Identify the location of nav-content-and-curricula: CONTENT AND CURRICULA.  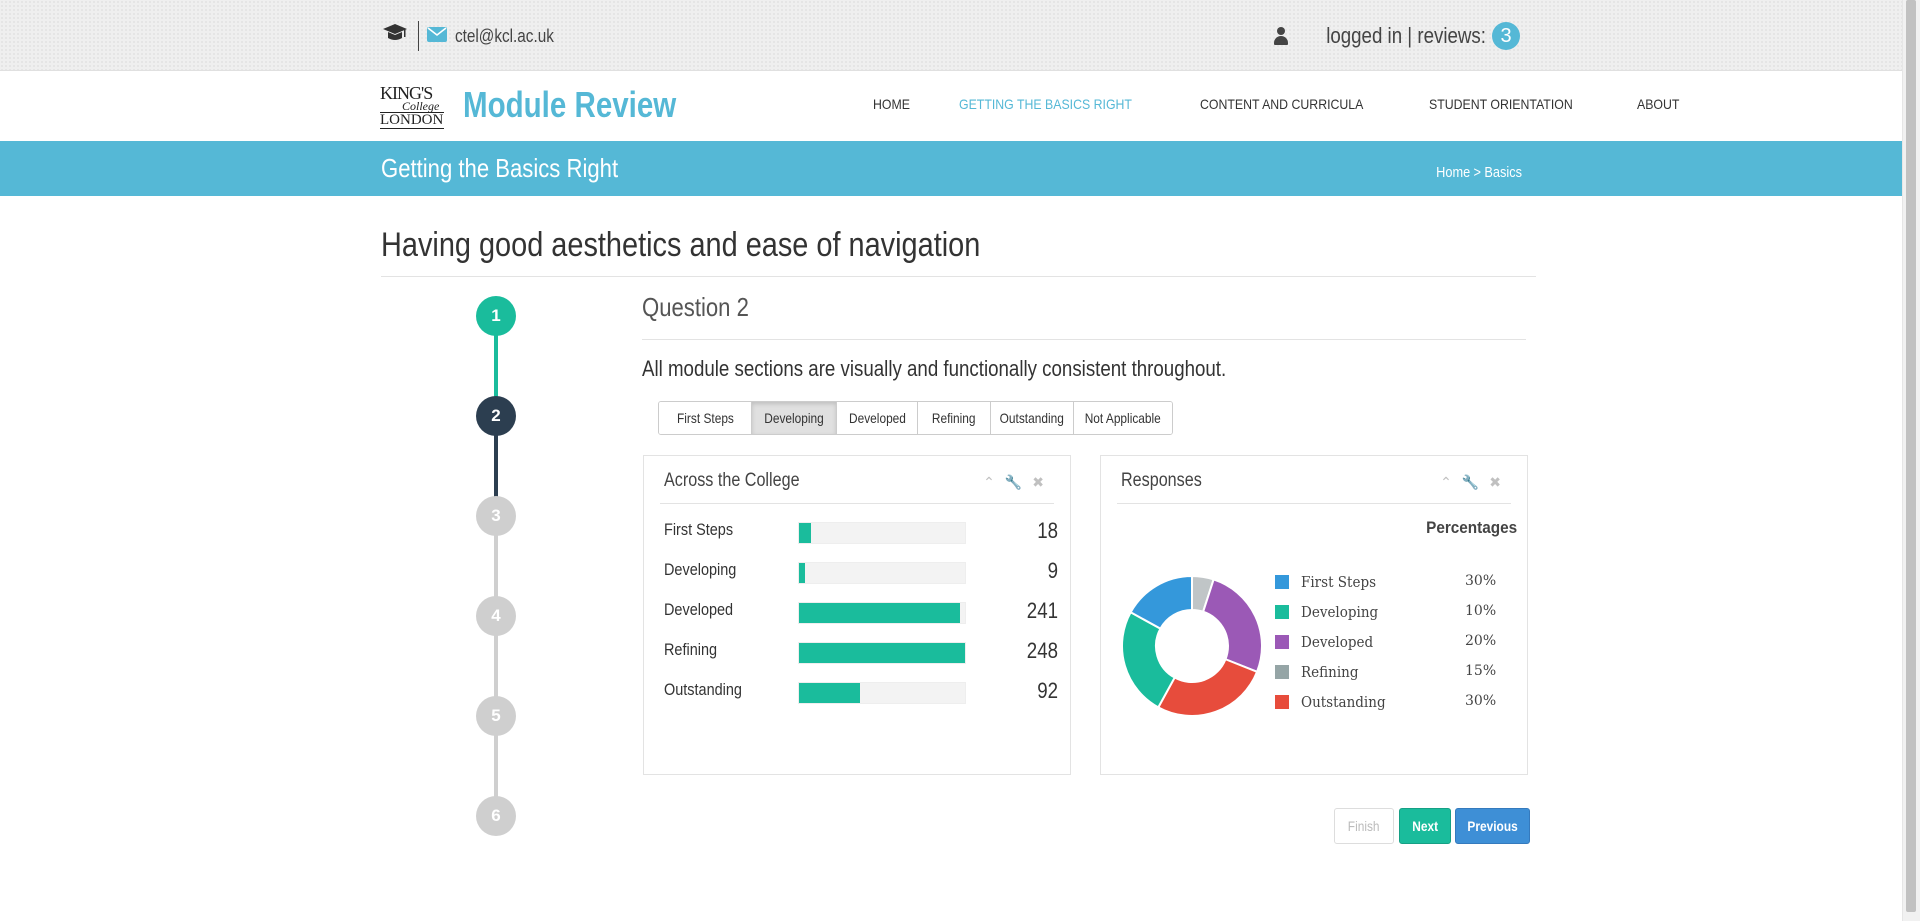
(1281, 104).